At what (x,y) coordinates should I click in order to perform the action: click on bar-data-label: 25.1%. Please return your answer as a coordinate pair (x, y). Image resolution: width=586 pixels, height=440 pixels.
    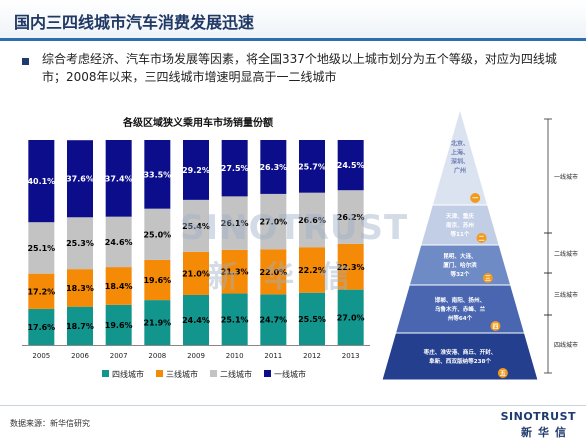
    Looking at the image, I should click on (235, 319).